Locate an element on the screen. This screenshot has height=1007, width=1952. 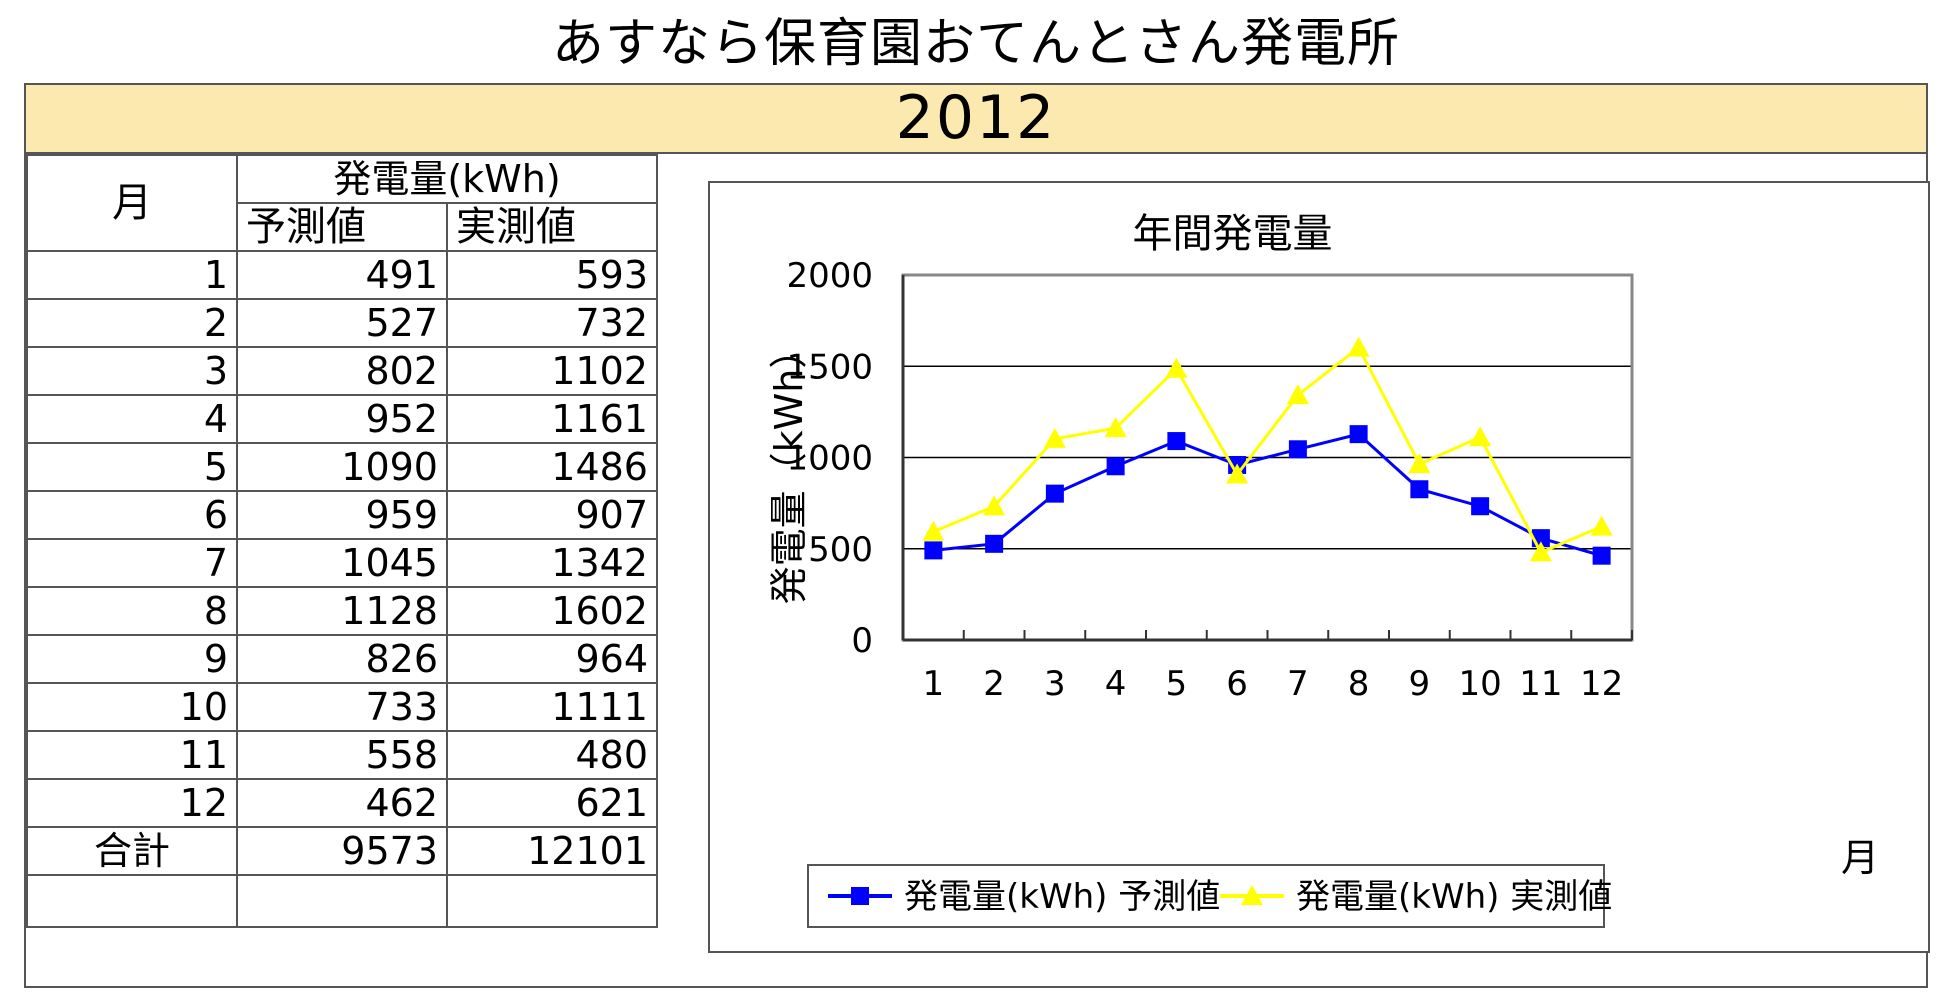
y-tick-label: 1000 is located at coordinates (829, 459).